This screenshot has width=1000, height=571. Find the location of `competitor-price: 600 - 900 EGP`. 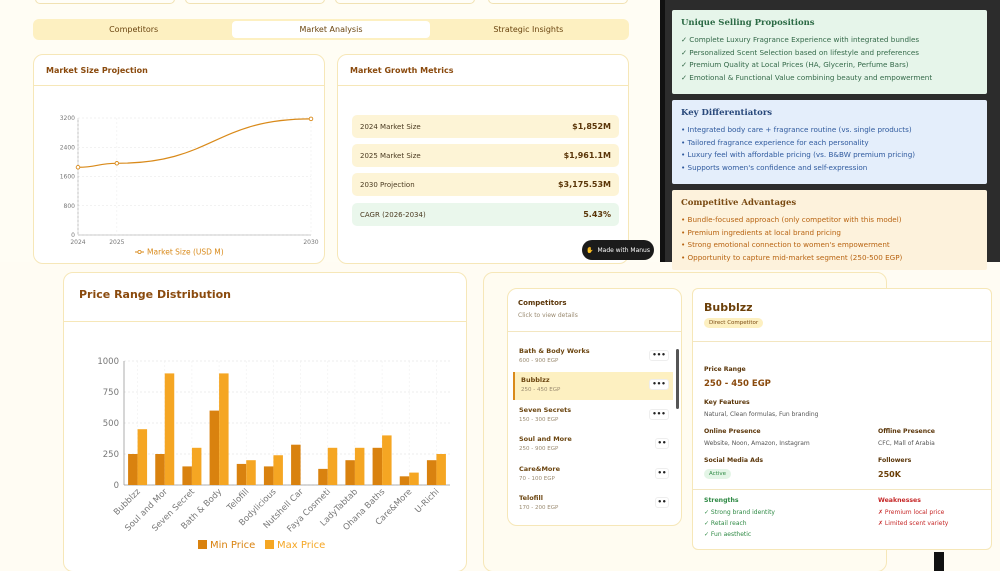

competitor-price: 600 - 900 EGP is located at coordinates (539, 361).